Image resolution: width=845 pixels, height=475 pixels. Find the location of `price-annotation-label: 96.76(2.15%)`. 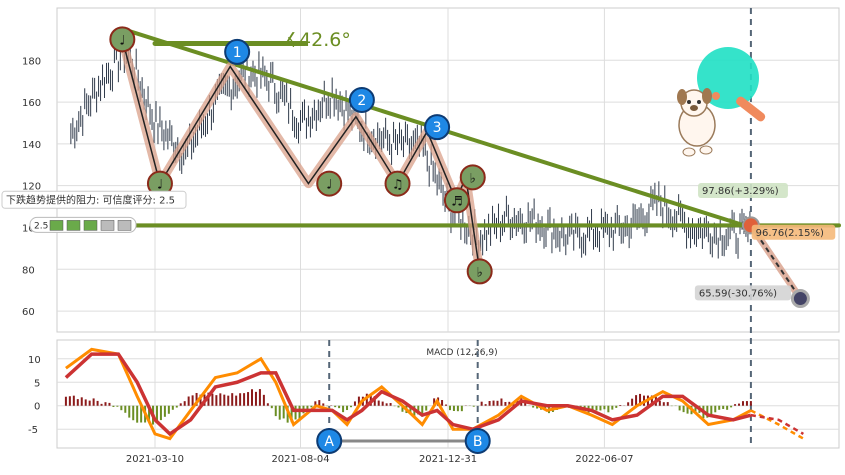

price-annotation-label: 96.76(2.15%) is located at coordinates (790, 233).